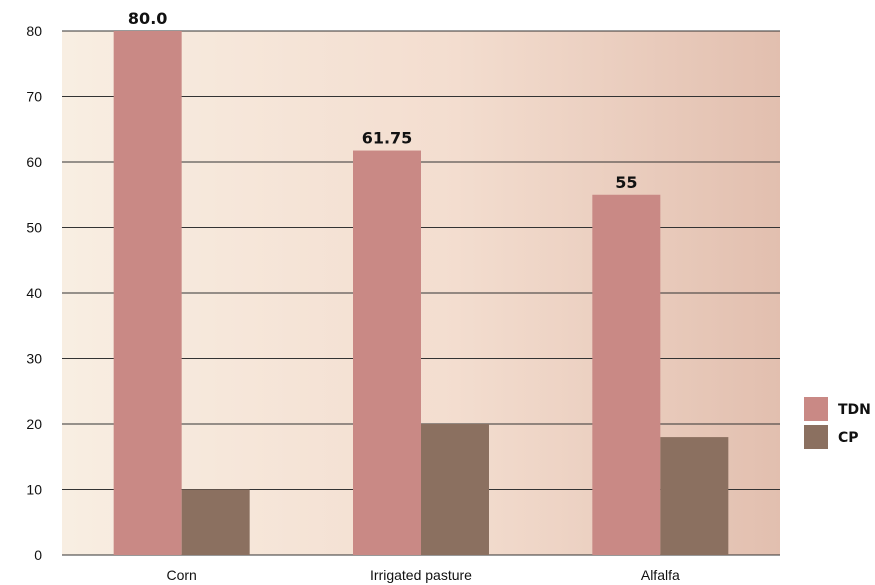 The height and width of the screenshot is (585, 875). I want to click on y-tick-label: 70, so click(34, 97).